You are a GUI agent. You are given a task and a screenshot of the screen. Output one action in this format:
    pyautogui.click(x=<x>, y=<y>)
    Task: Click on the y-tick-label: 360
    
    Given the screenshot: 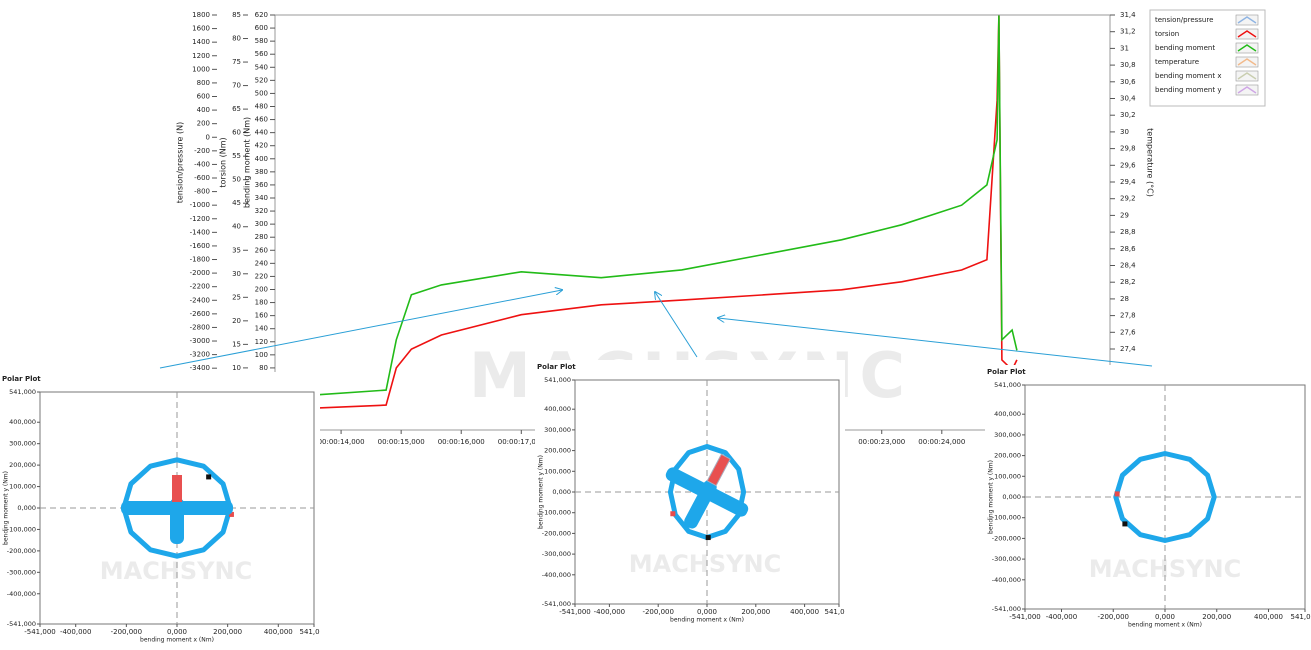 What is the action you would take?
    pyautogui.click(x=261, y=185)
    